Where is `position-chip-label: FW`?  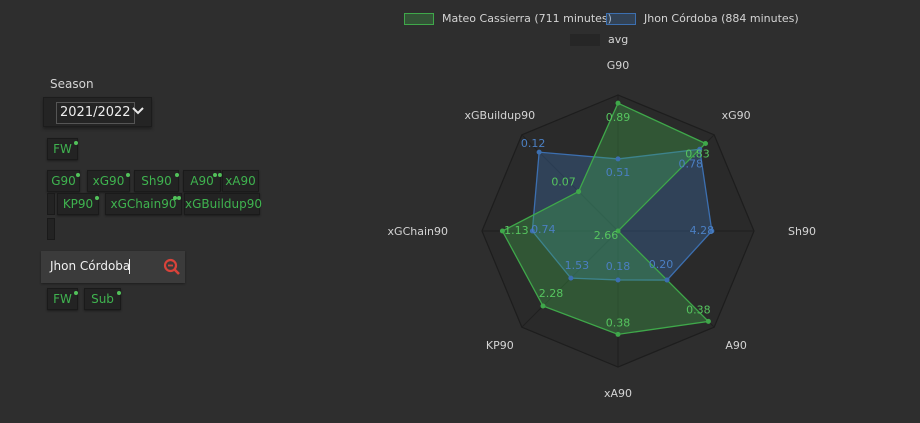
position-chip-label: FW is located at coordinates (62, 149).